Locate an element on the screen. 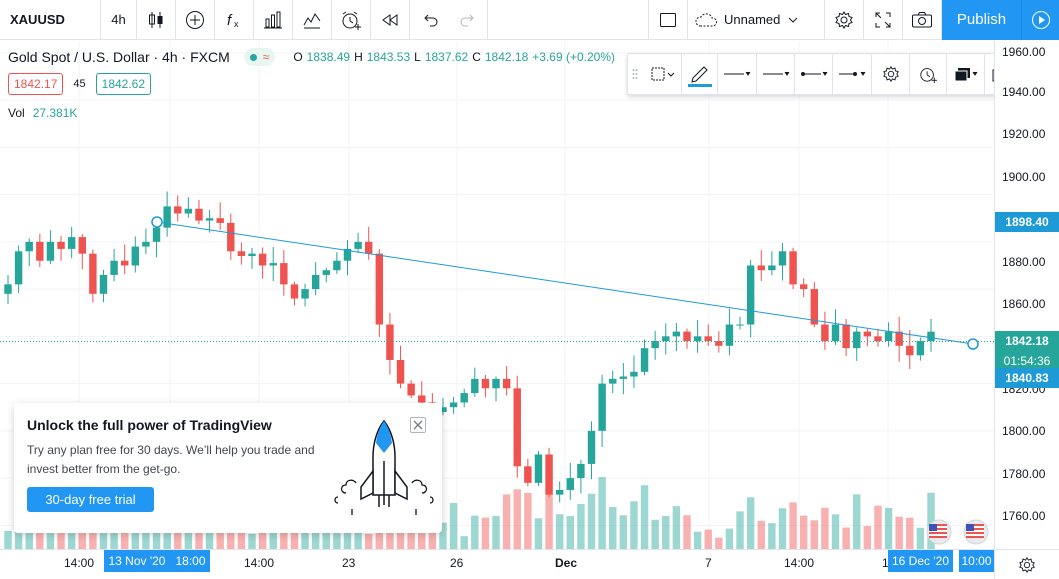 This screenshot has width=1059, height=579. price-tick: 1920.00 is located at coordinates (1024, 134).